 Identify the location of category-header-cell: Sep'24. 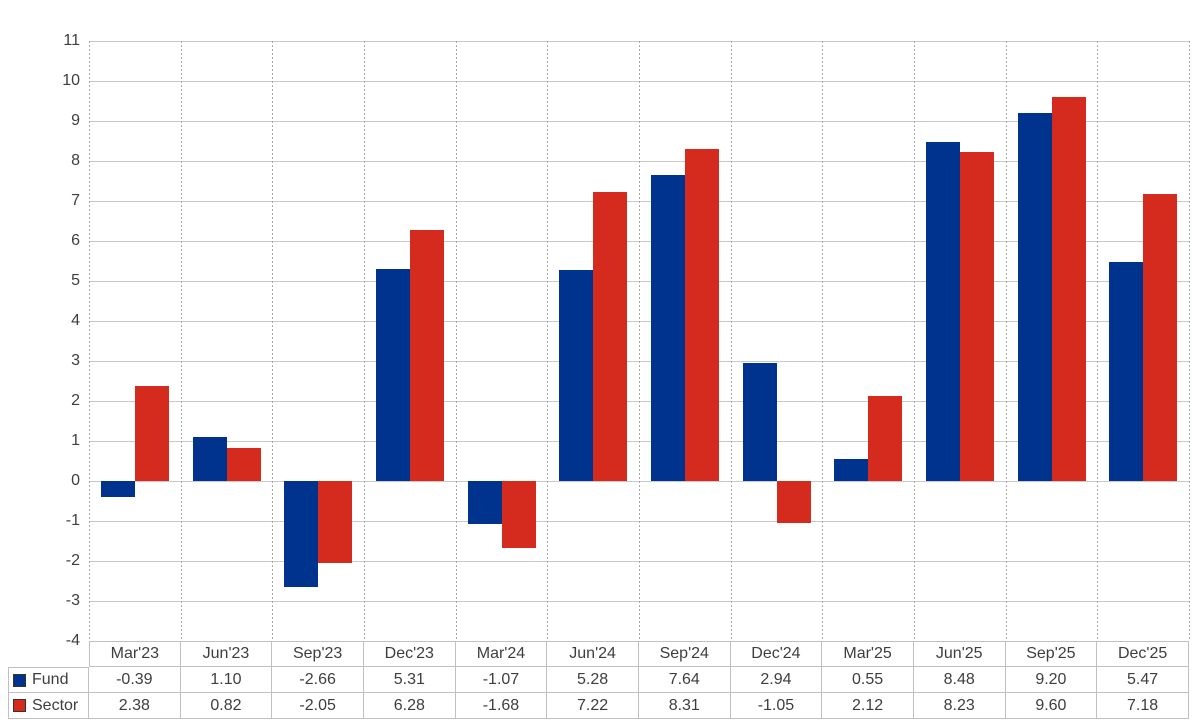
(684, 654).